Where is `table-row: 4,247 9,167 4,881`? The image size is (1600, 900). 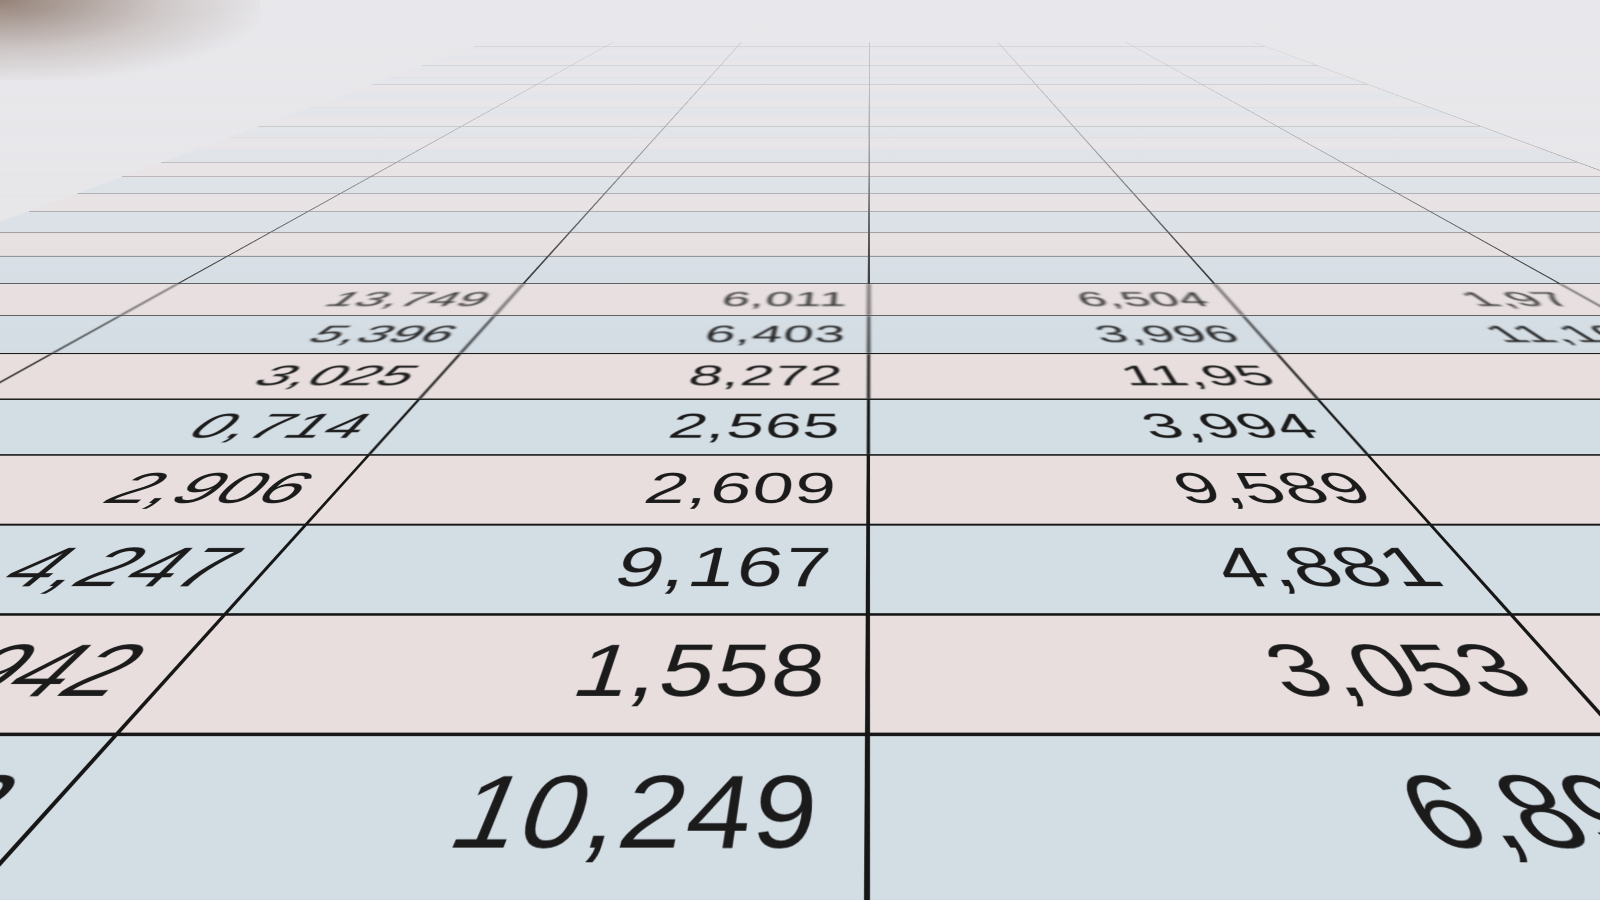 table-row: 4,247 9,167 4,881 is located at coordinates (800, 568).